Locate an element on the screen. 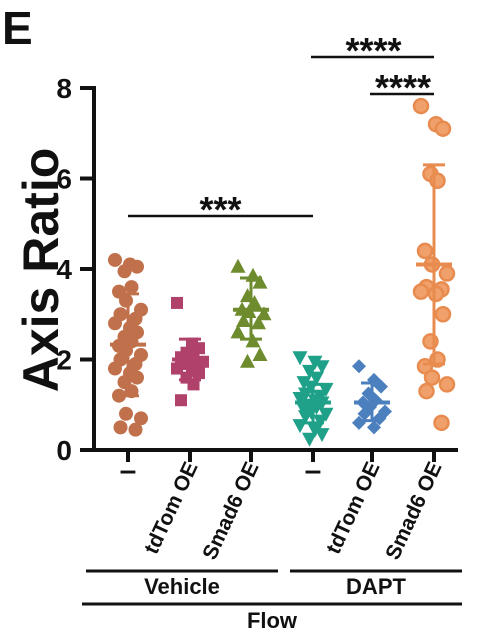  y-tick-label: 6 is located at coordinates (64, 179).